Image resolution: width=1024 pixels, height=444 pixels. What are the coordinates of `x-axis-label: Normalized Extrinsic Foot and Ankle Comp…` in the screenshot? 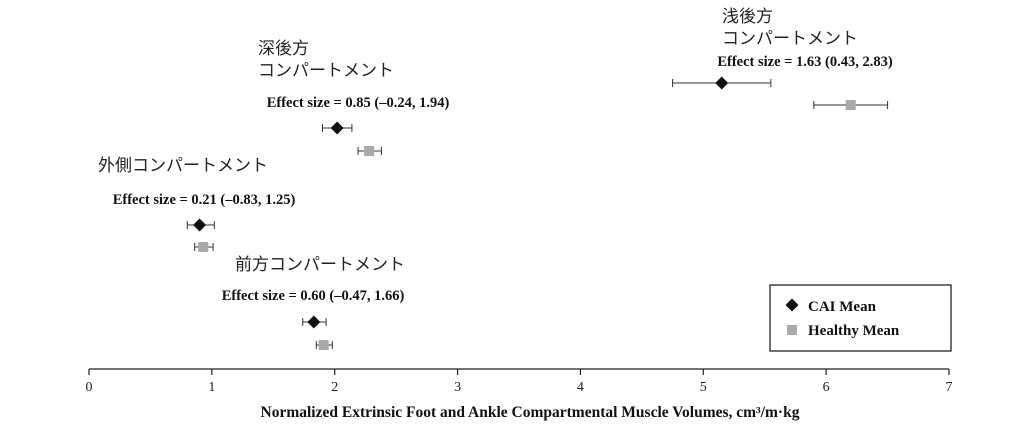 It's located at (530, 412).